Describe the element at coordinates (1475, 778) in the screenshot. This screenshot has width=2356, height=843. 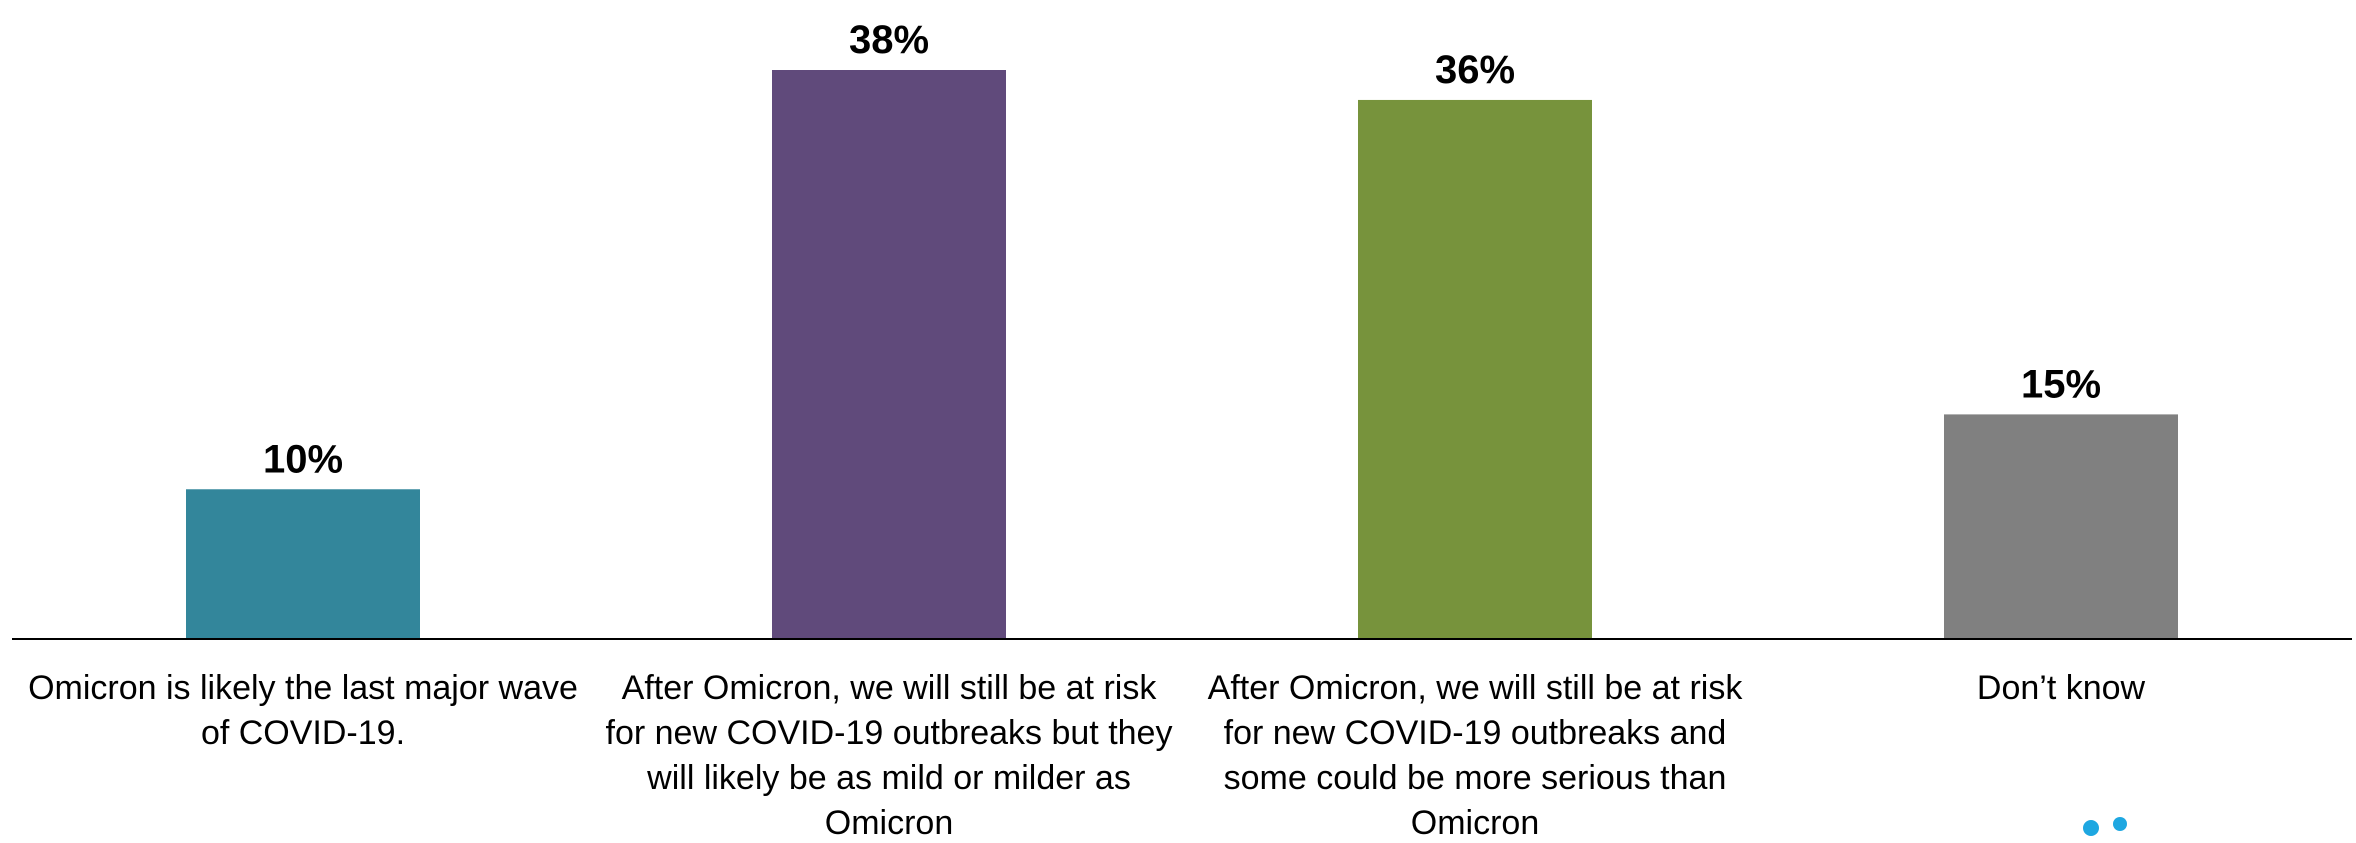
I see `category-label-line: some could be more serious than` at that location.